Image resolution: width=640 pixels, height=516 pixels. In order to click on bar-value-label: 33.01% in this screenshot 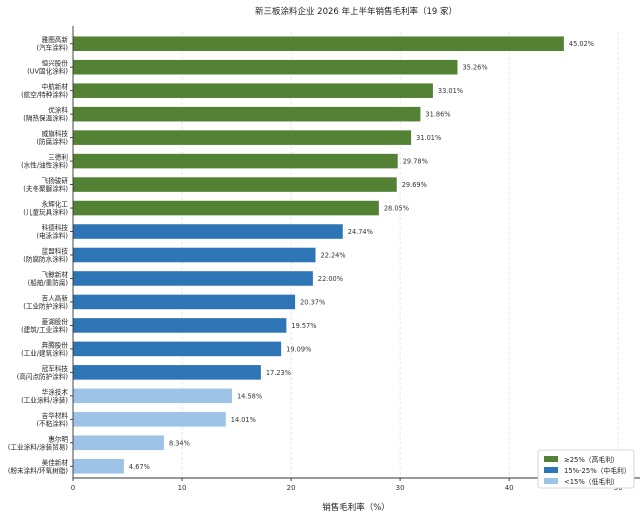, I will do `click(450, 91)`.